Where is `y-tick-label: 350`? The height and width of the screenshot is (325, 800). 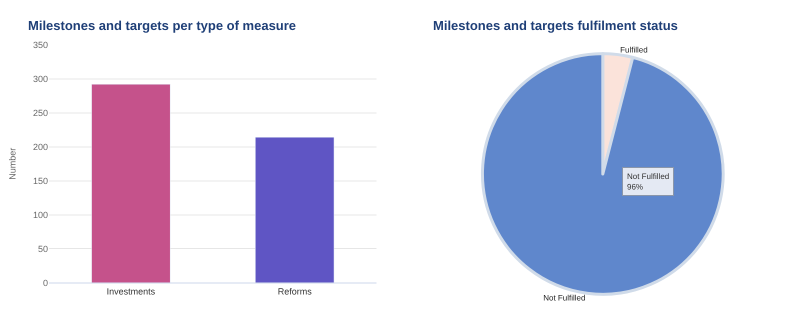 y-tick-label: 350 is located at coordinates (40, 45).